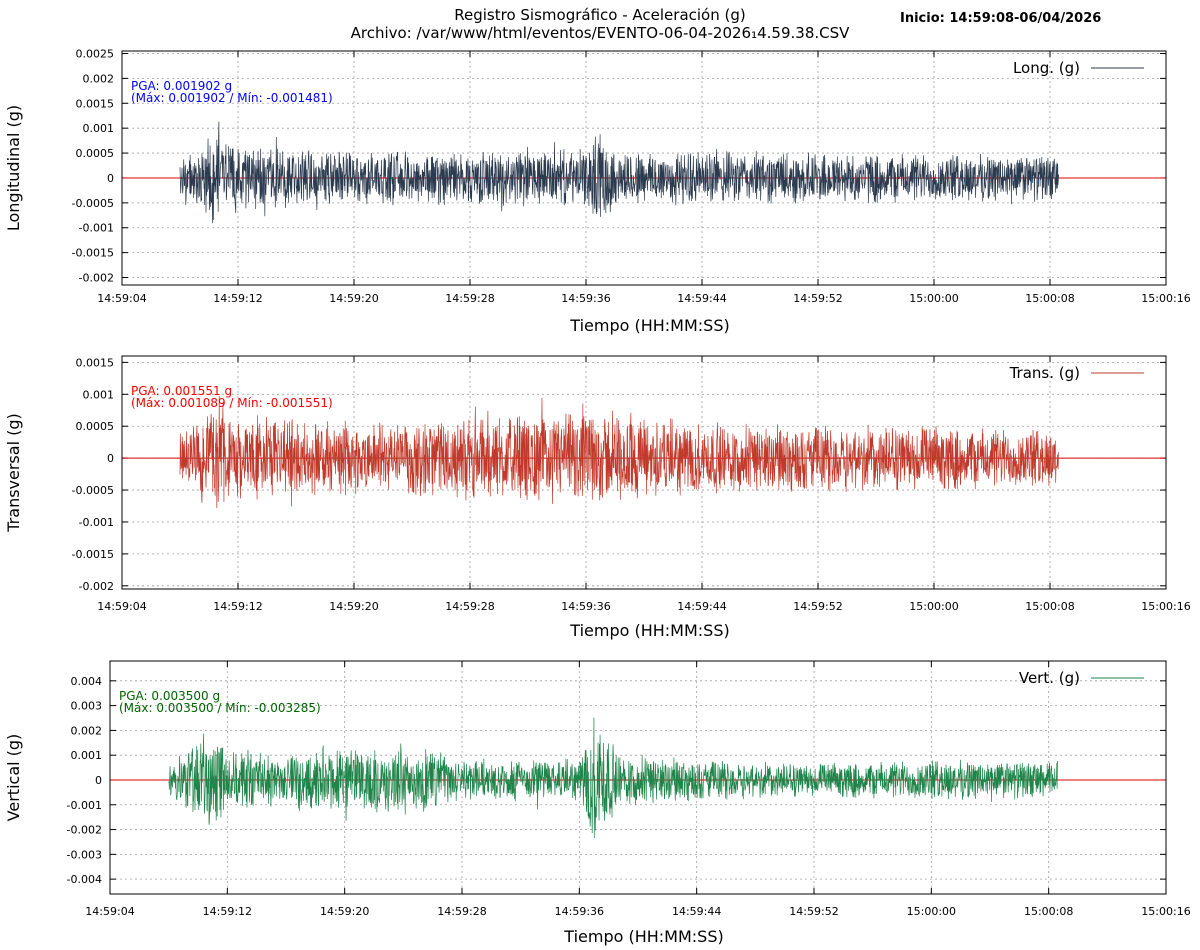 The image size is (1200, 950). Describe the element at coordinates (87, 681) in the screenshot. I see `y-tick-label: 0.004` at that location.